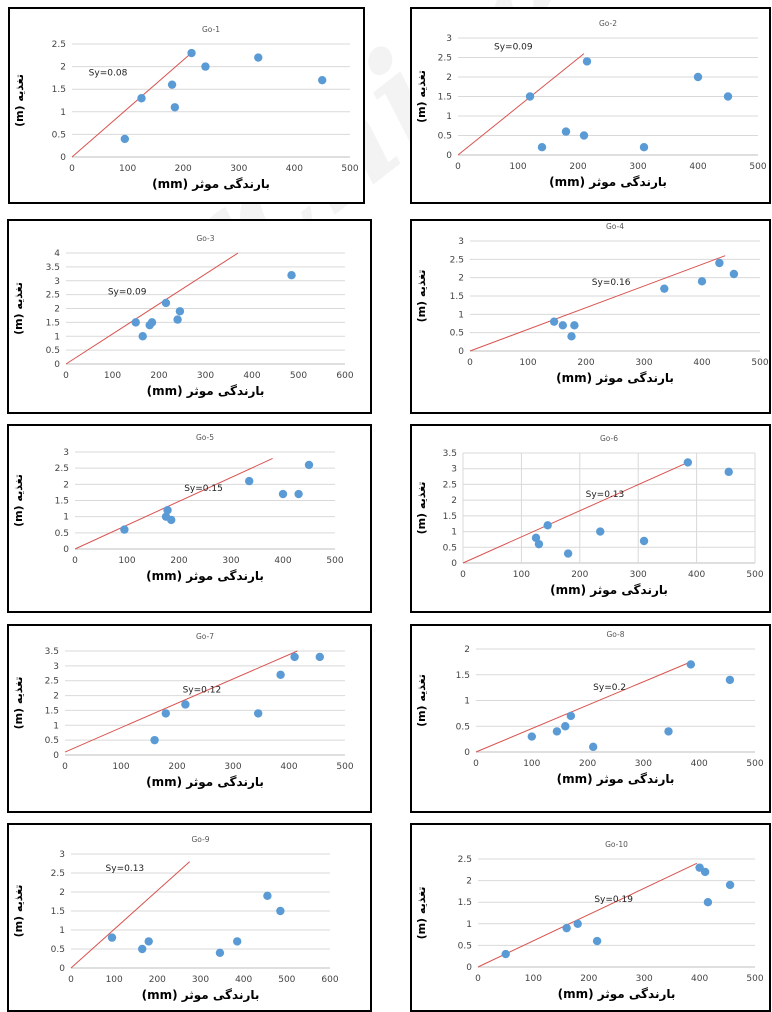 Image resolution: width=772 pixels, height=1012 pixels. I want to click on sy-annotation: Sy=0.09, so click(127, 293).